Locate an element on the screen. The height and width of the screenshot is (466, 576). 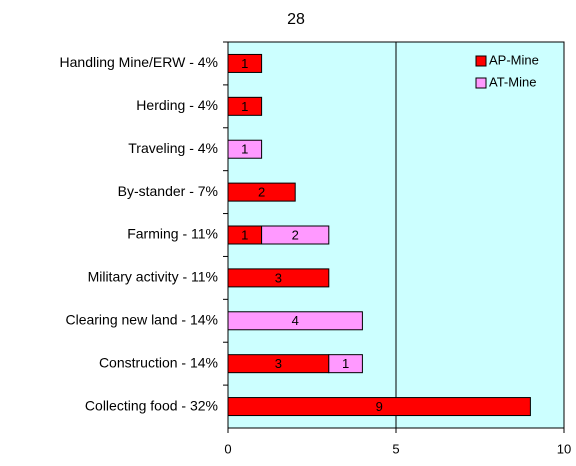
y-tick-label: By-stander - 7% is located at coordinates (168, 191).